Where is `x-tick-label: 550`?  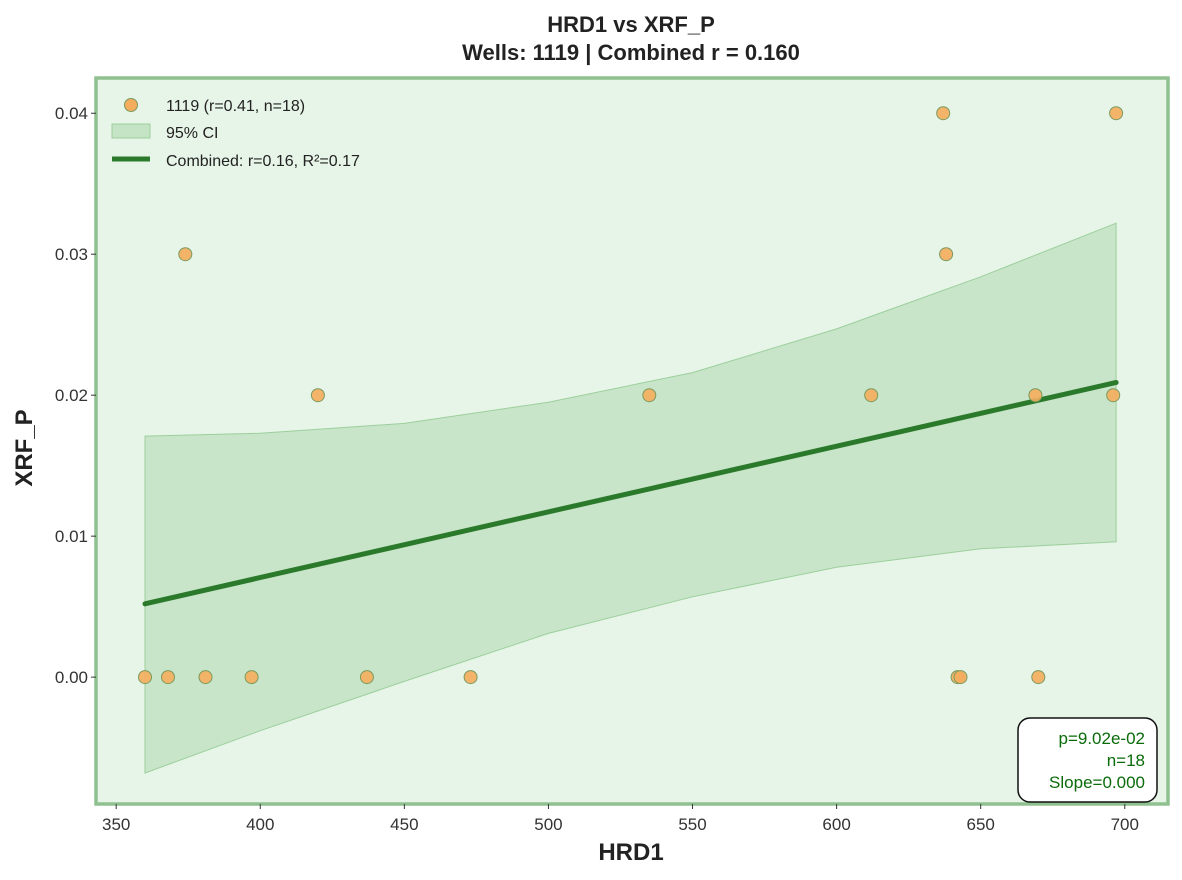 x-tick-label: 550 is located at coordinates (692, 824).